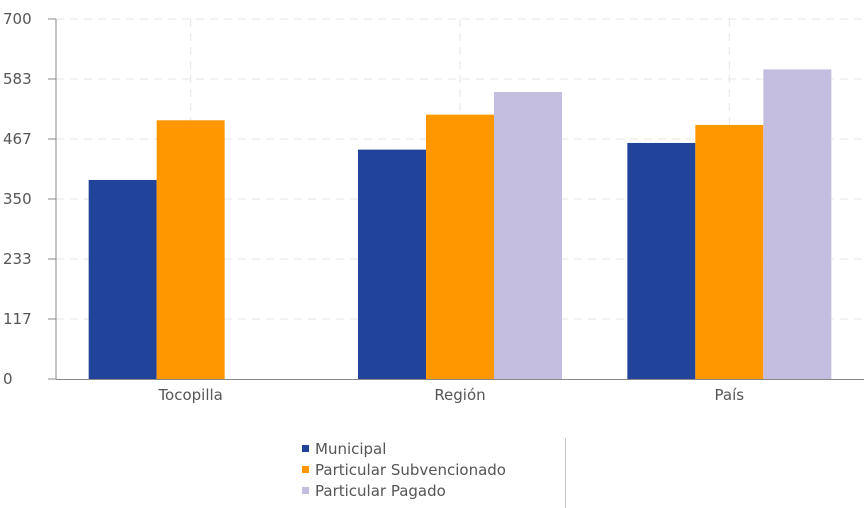 The height and width of the screenshot is (508, 864). Describe the element at coordinates (392, 264) in the screenshot. I see `bar-municipal-region` at that location.